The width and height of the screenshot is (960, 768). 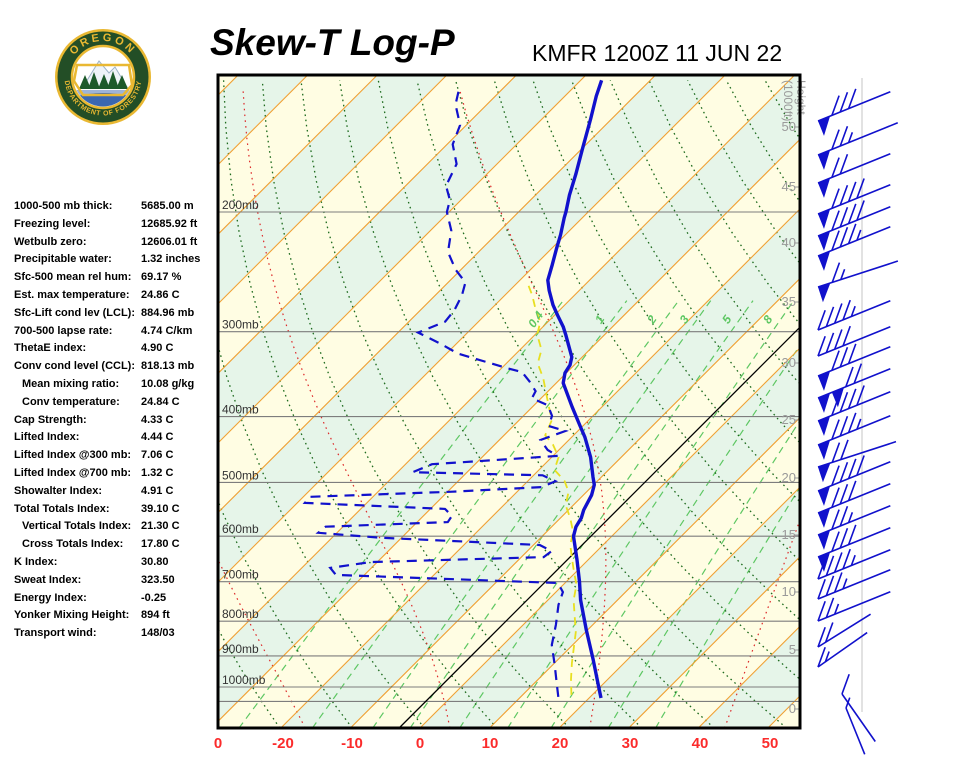 I want to click on station-id: KMFR 1200Z 11 JUN 22, so click(x=657, y=53).